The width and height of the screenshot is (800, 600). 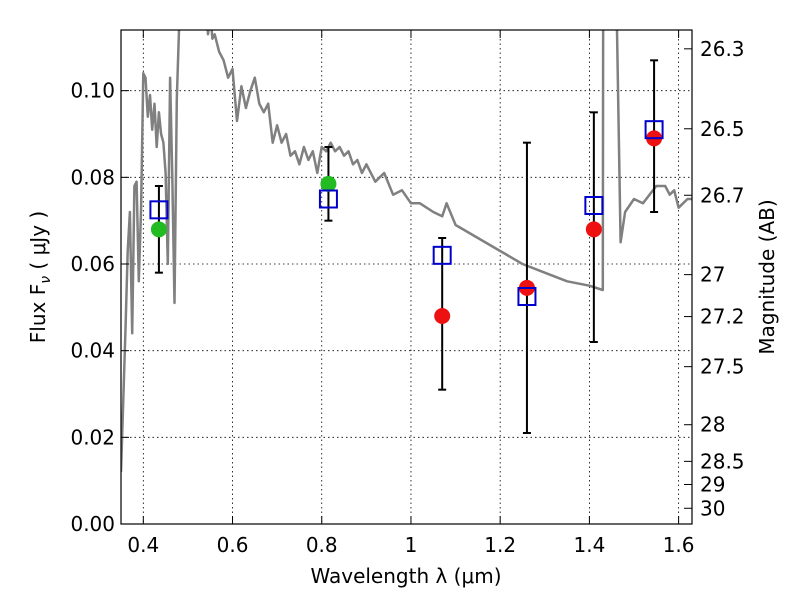 What do you see at coordinates (679, 545) in the screenshot?
I see `x-tick-label: 1.6` at bounding box center [679, 545].